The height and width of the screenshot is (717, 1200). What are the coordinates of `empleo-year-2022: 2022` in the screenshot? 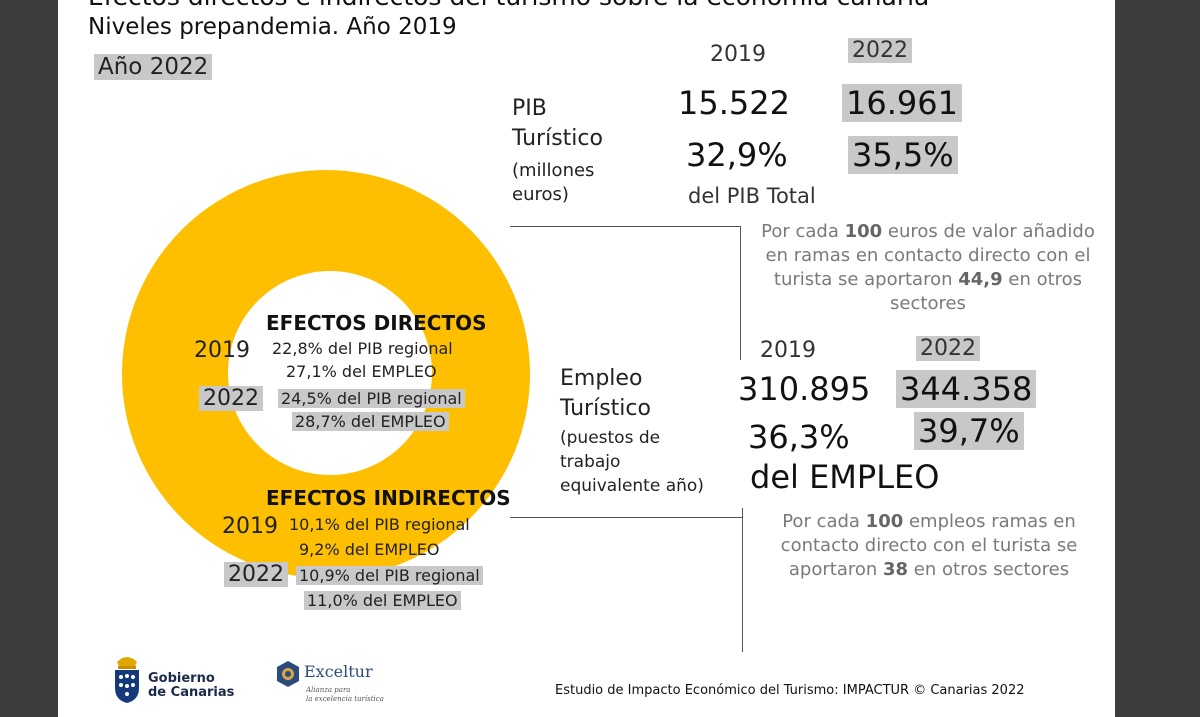 It's located at (948, 348).